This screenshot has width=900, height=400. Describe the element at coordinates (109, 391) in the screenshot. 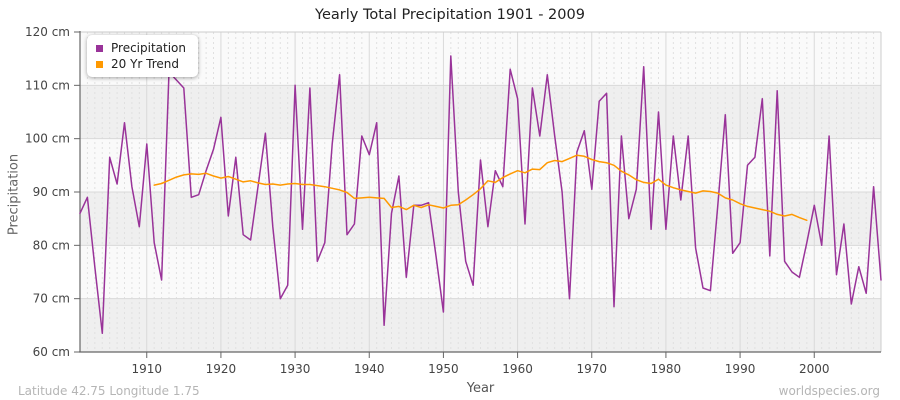

I see `footer-coordinates: Latitude 42.75 Longitude 1.75` at that location.